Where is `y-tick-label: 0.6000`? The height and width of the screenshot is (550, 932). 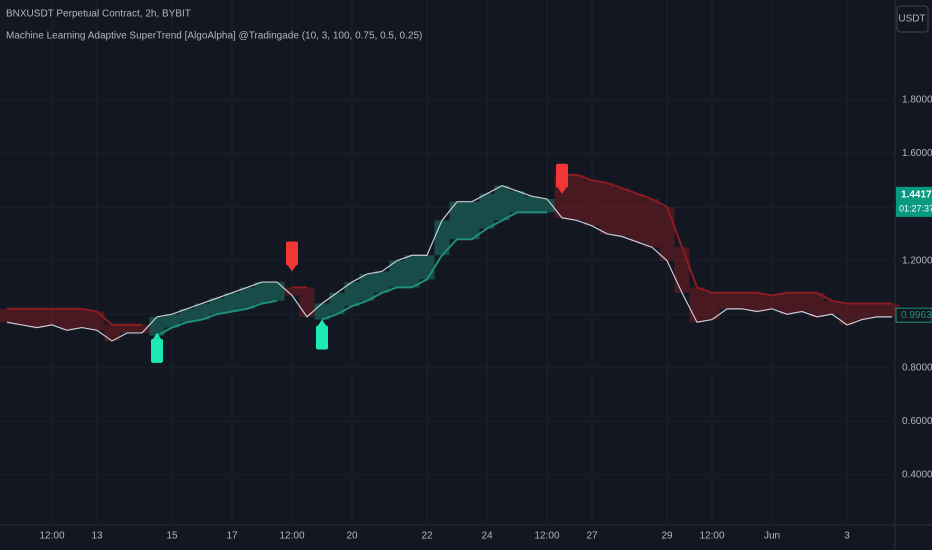 y-tick-label: 0.6000 is located at coordinates (917, 421).